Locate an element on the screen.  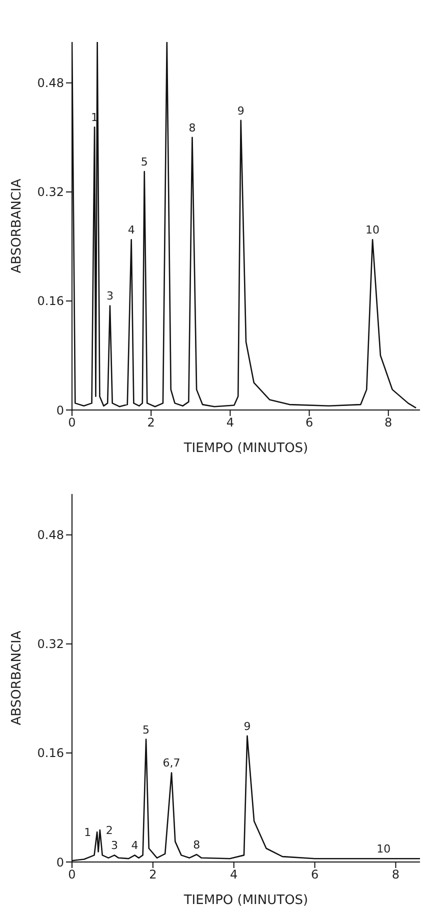
annotation: 2 is located at coordinates (109, 830).